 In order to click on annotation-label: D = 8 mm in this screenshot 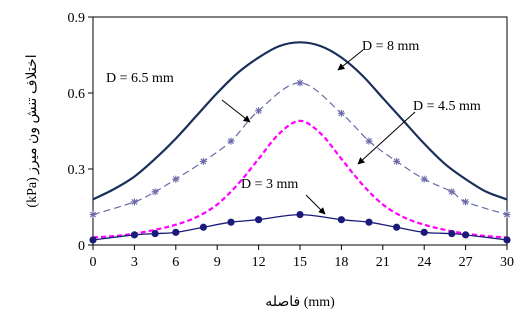, I will do `click(390, 46)`.